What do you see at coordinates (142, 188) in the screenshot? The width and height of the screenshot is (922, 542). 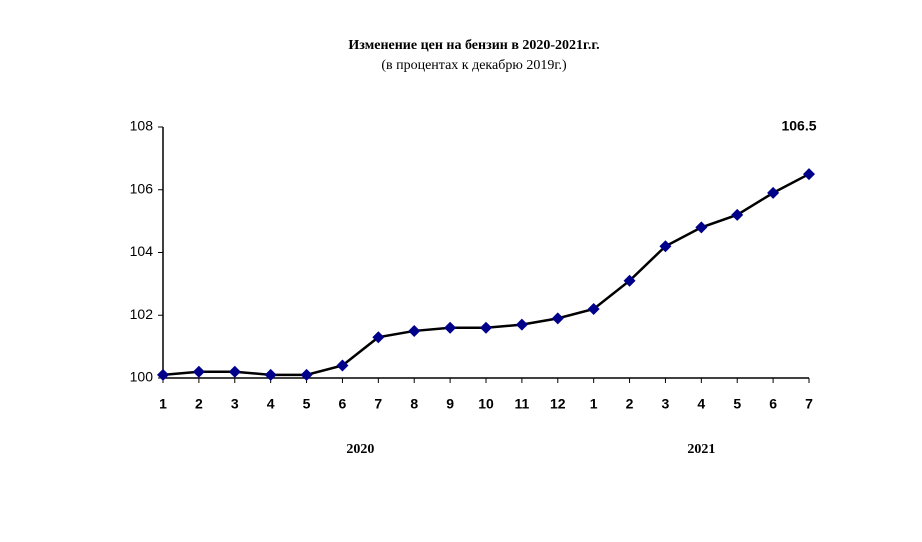 I see `y-tick-label: 106` at bounding box center [142, 188].